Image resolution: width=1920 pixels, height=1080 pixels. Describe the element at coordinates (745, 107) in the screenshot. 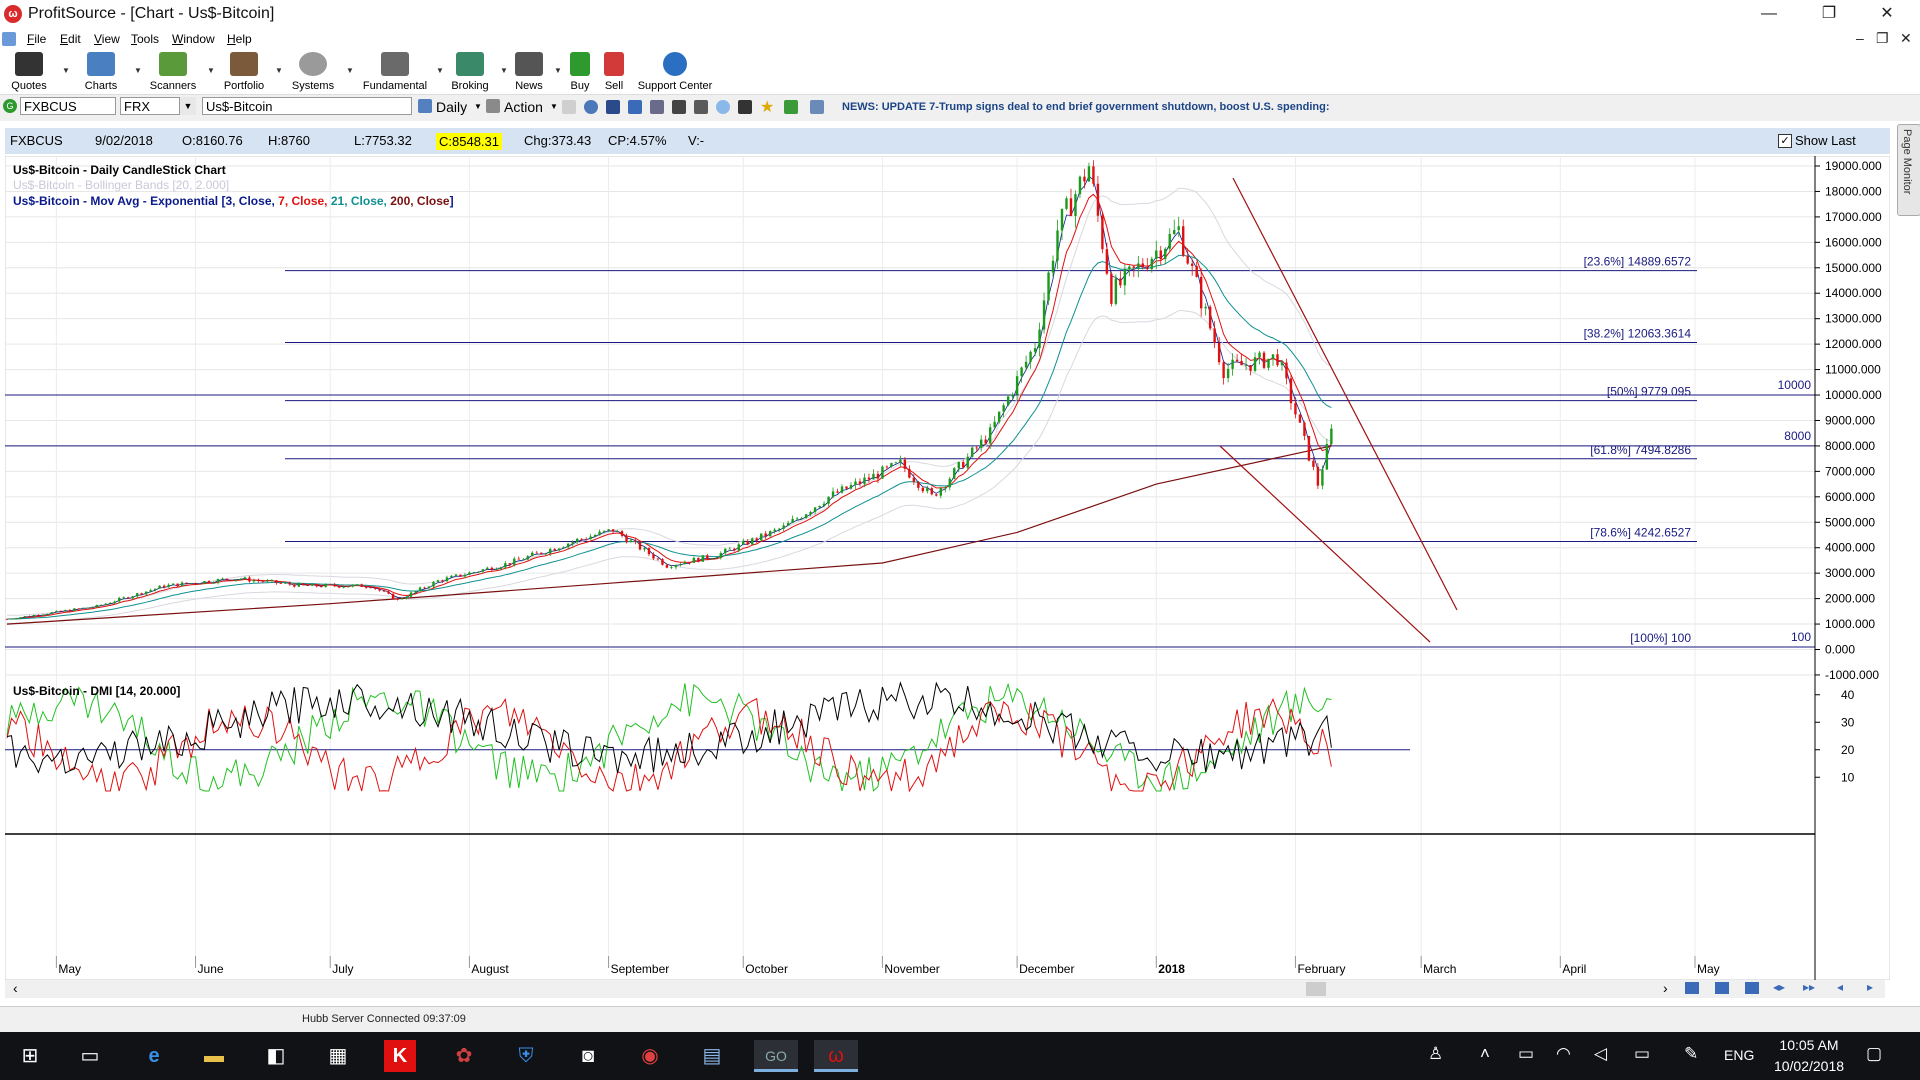

I see `draw-icon` at that location.